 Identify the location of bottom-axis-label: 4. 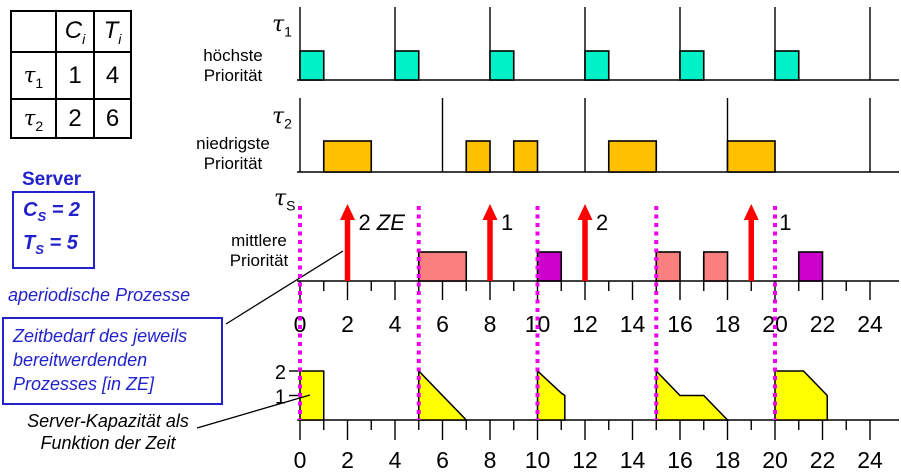
(395, 460).